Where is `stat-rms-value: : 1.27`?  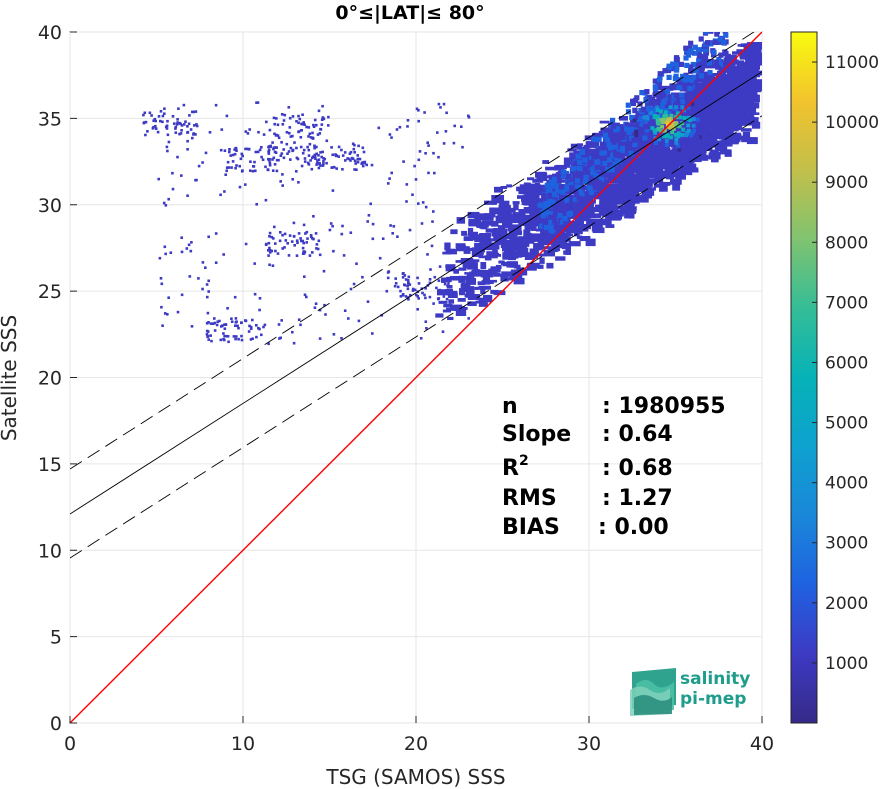 stat-rms-value: : 1.27 is located at coordinates (637, 498).